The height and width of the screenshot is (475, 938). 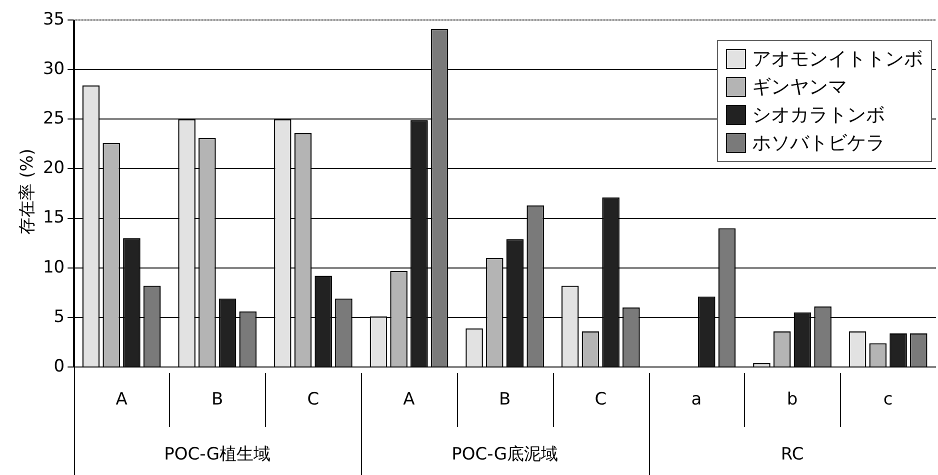 What do you see at coordinates (799, 87) in the screenshot?
I see `legend-label: ギンヤンマ` at bounding box center [799, 87].